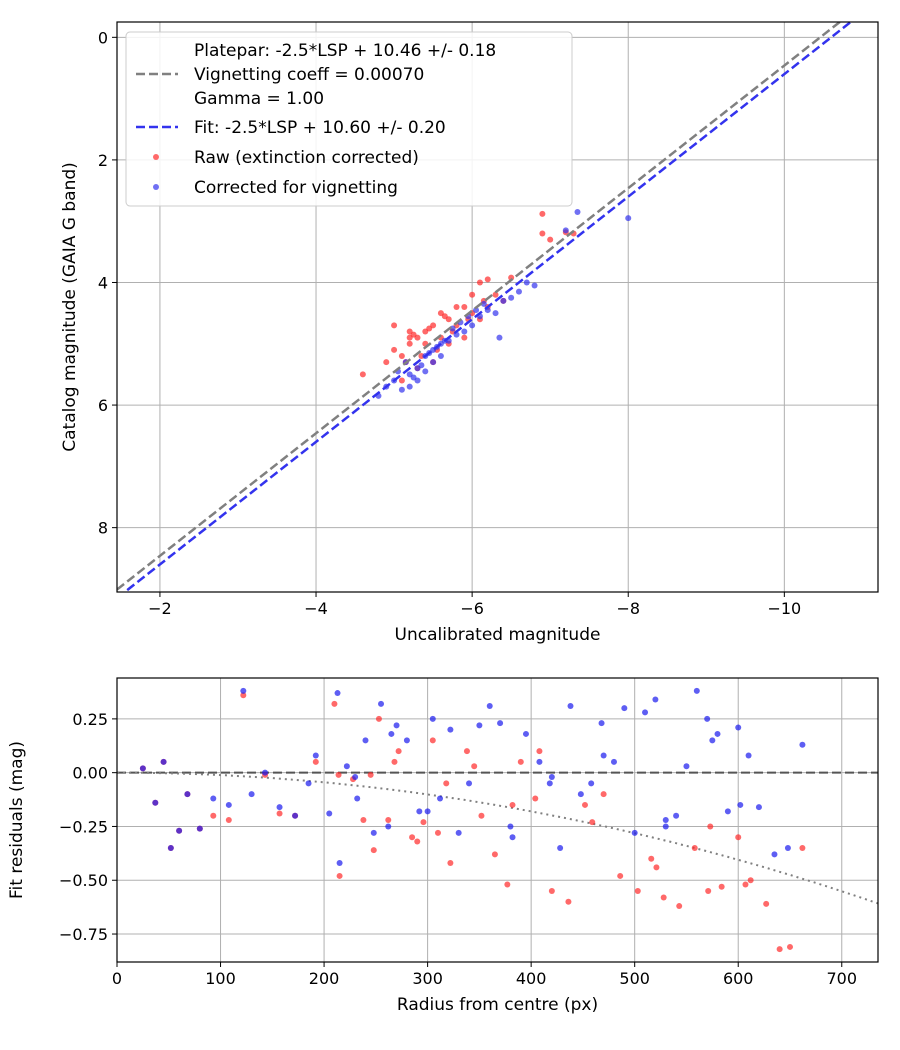 This screenshot has width=900, height=1050. What do you see at coordinates (90, 773) in the screenshot?
I see `y-tick-label: 0.00` at bounding box center [90, 773].